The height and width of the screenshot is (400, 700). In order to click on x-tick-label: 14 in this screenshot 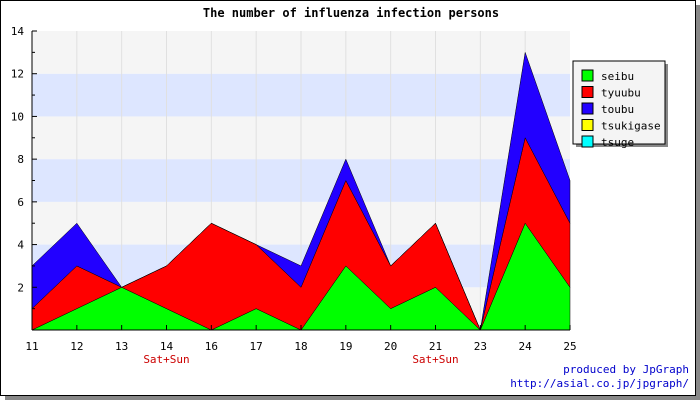, I will do `click(167, 346)`.